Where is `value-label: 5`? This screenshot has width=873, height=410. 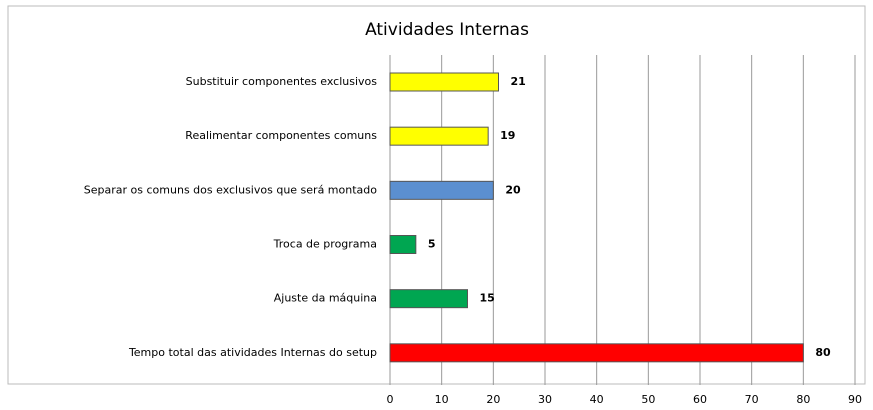 value-label: 5 is located at coordinates (432, 244).